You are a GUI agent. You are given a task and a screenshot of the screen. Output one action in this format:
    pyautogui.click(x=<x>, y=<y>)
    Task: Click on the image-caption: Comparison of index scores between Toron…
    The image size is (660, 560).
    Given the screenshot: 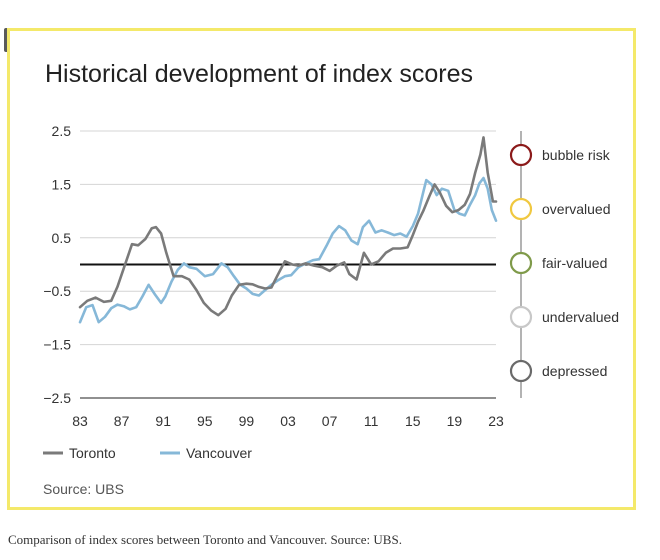 What is the action you would take?
    pyautogui.click(x=205, y=539)
    